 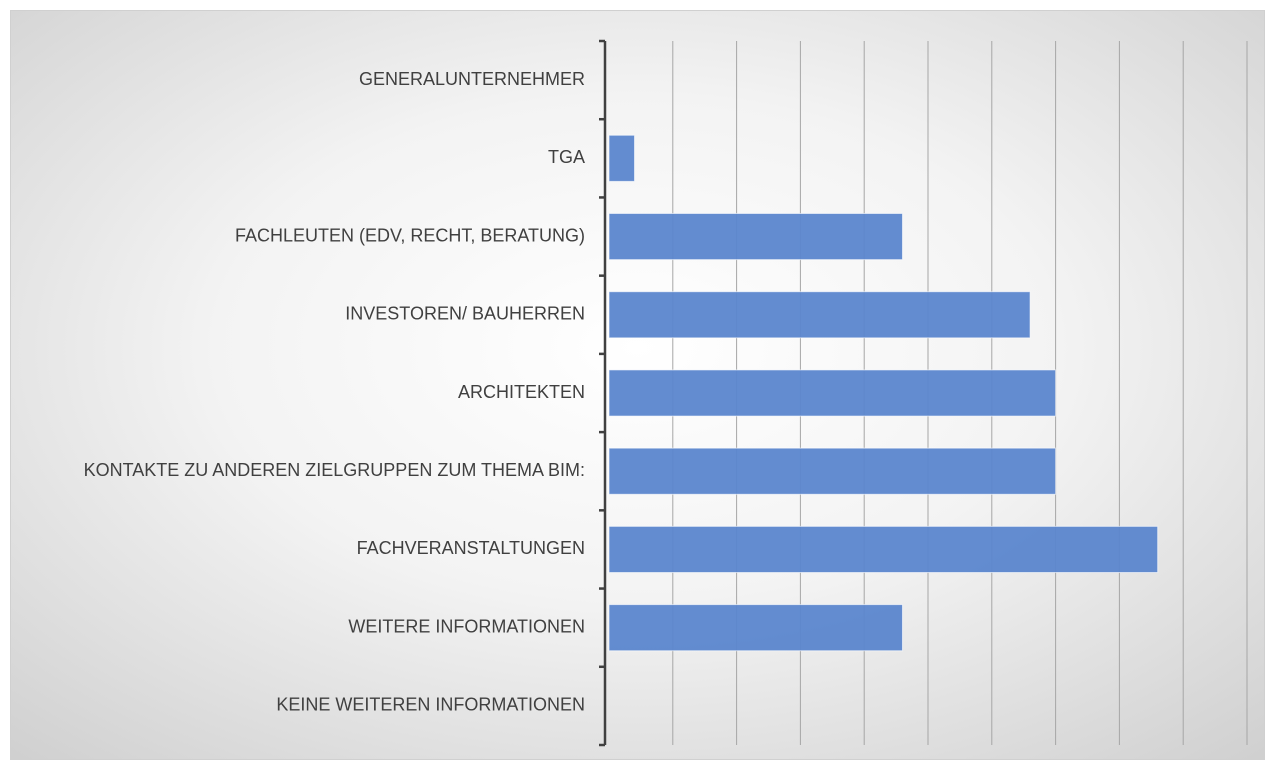 I want to click on category-label: KEINE WEITEREN INFORMATIONEN, so click(x=430, y=705).